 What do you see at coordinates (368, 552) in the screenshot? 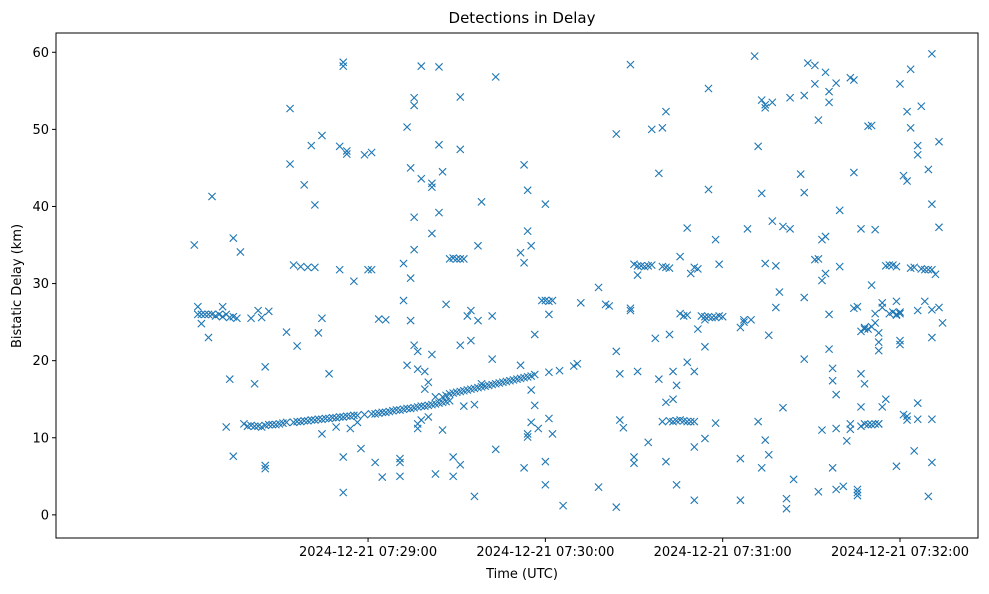
I see `x-tick-label: 2024-12-21 07:29:00` at bounding box center [368, 552].